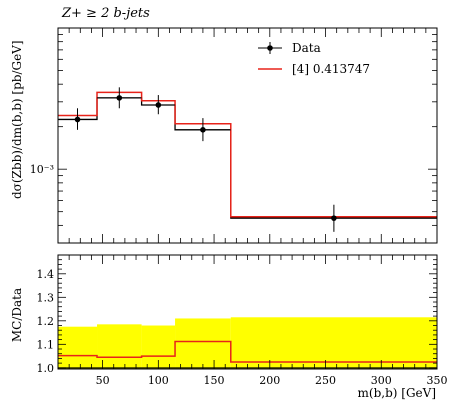 This screenshot has width=450, height=407. I want to click on x-tick-label: 150, so click(214, 380).